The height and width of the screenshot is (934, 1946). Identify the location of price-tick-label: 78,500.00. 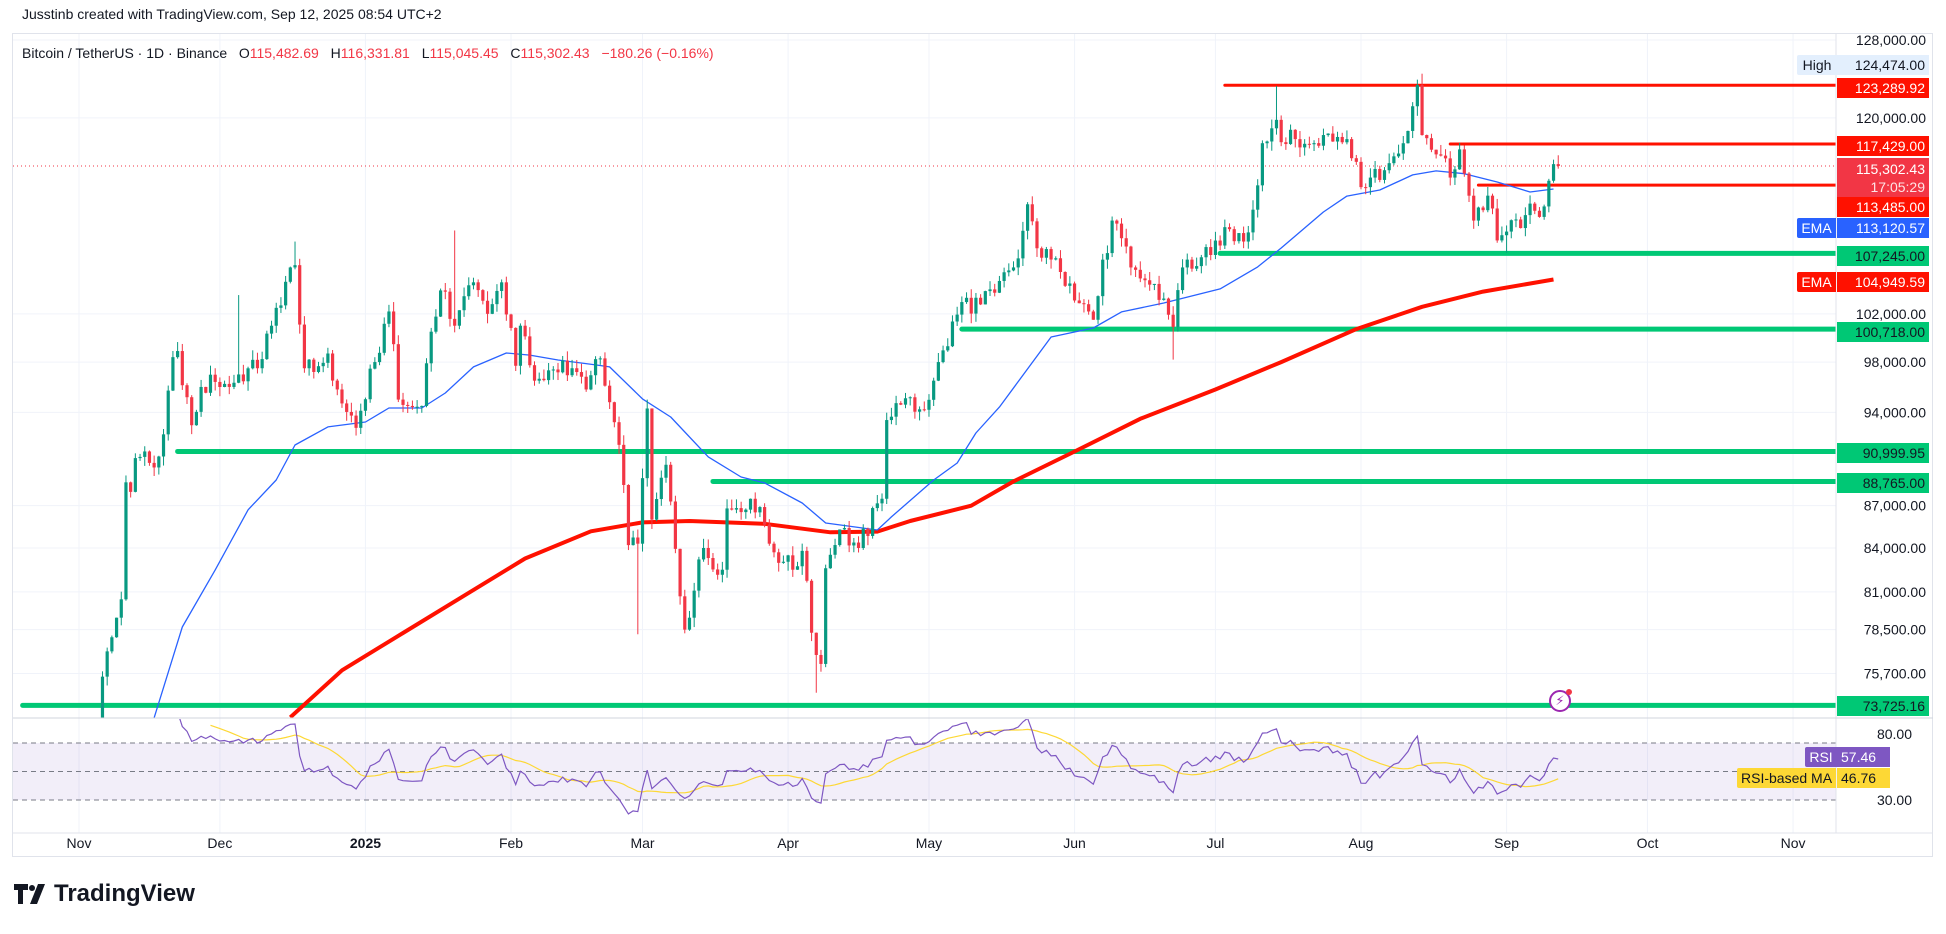
(1895, 630).